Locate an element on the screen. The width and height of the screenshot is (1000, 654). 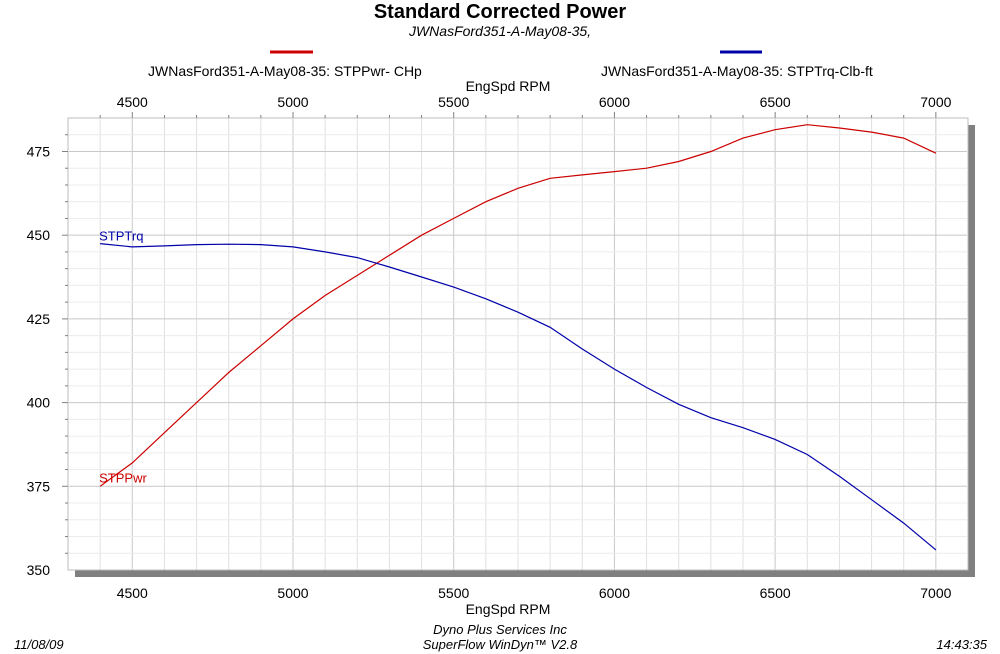
y-tick-label: 375 is located at coordinates (39, 486).